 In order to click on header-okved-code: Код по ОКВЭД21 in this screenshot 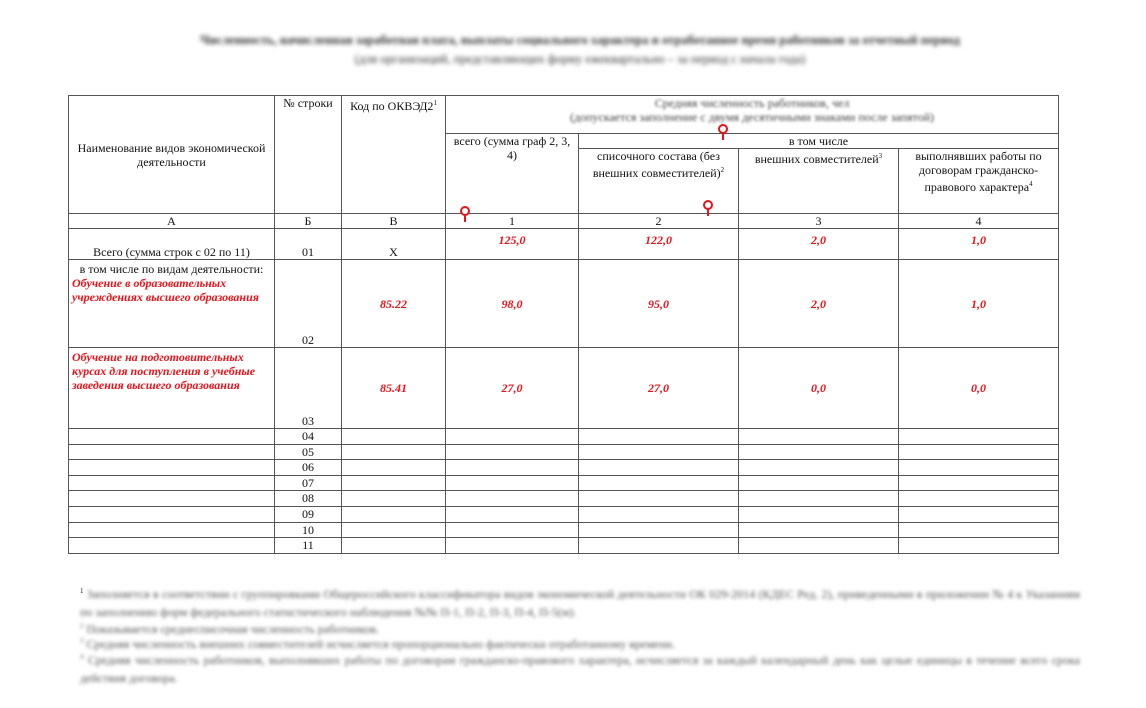, I will do `click(393, 154)`.